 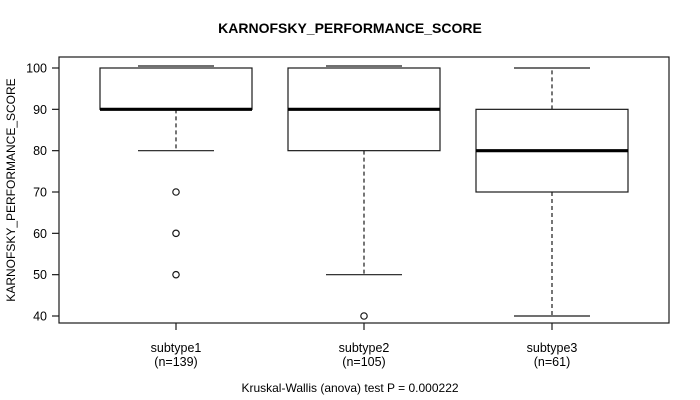 I want to click on iqr-box, so click(x=176, y=88).